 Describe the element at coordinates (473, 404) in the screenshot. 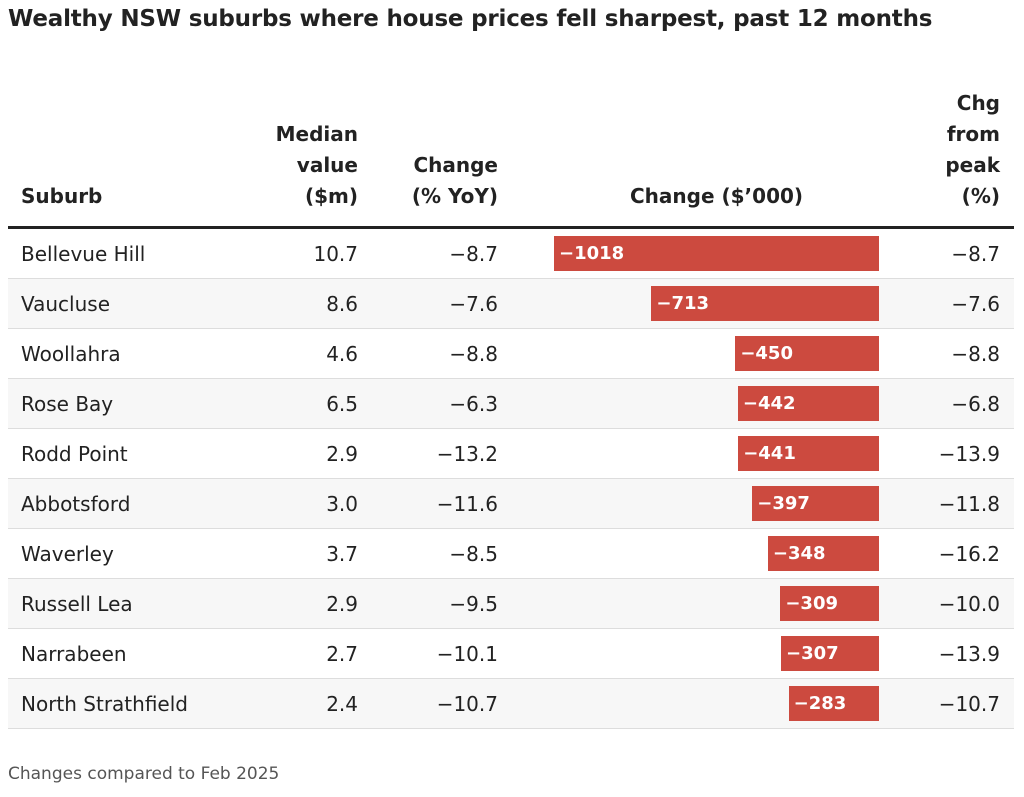

I see `change-yoy: −6.3` at that location.